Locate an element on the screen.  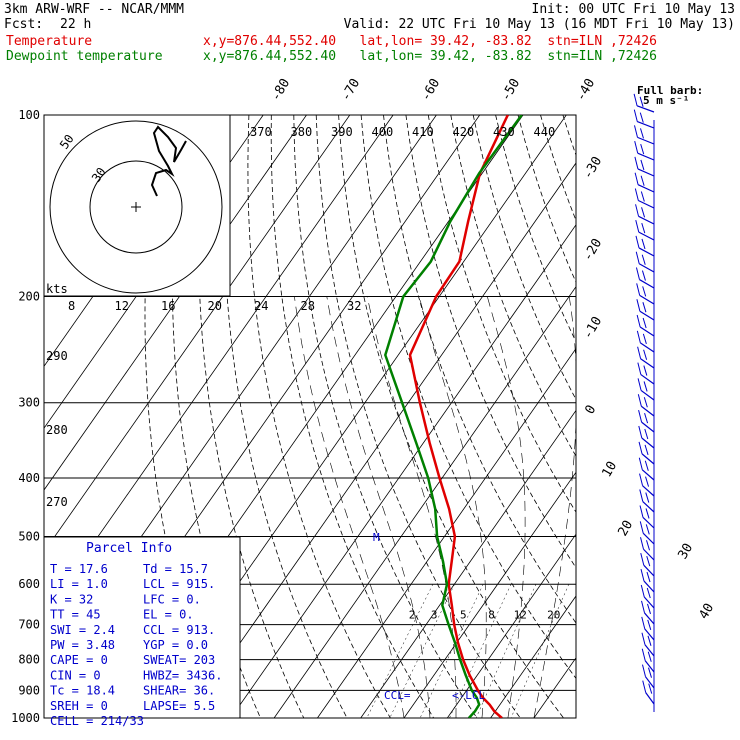
theta-label: 270 is located at coordinates (57, 502).